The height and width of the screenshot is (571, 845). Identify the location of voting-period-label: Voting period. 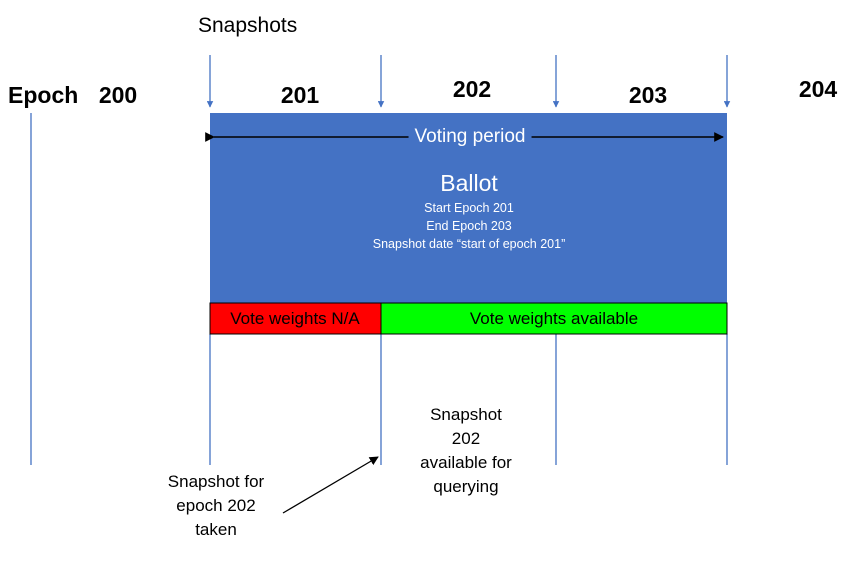
(470, 137).